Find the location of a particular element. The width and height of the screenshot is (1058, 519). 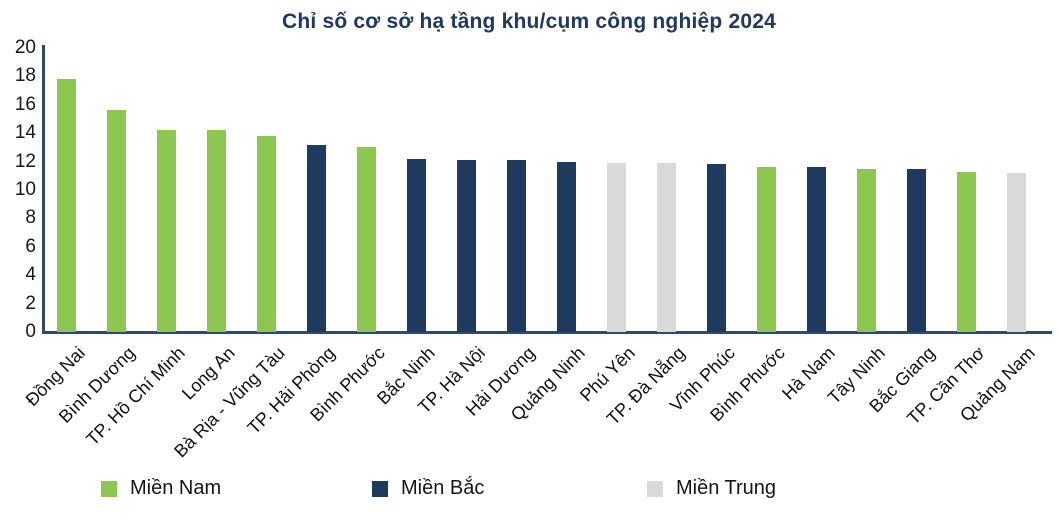

y-tick-label-2: 2 is located at coordinates (30, 303).